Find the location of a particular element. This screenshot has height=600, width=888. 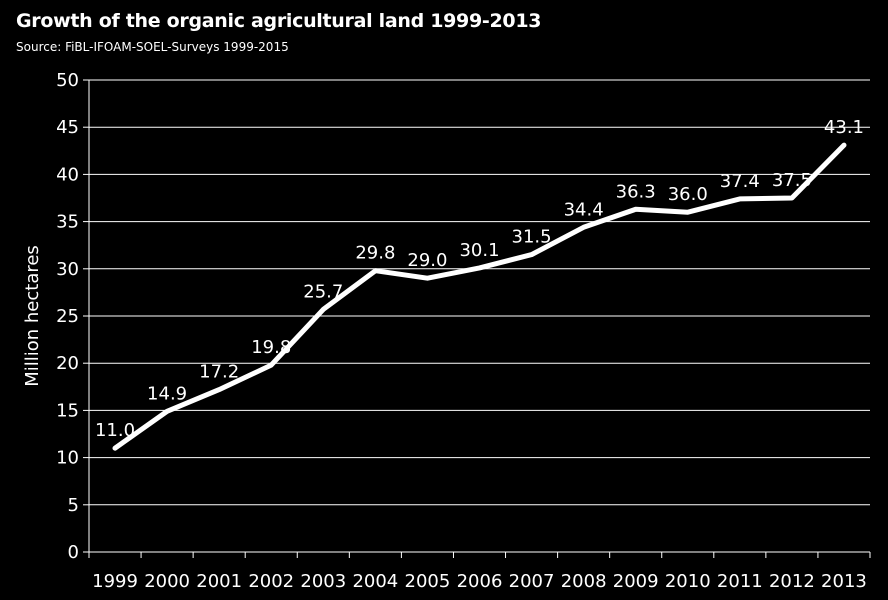

data-label: 14.9 is located at coordinates (167, 393).